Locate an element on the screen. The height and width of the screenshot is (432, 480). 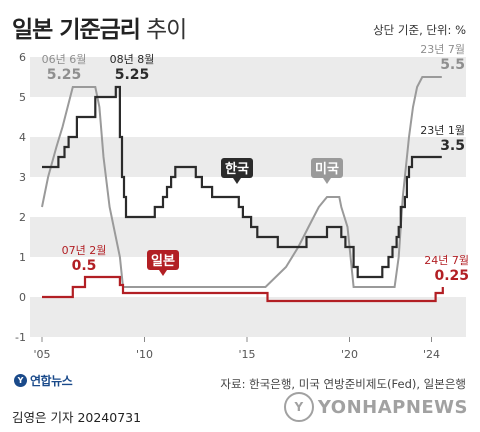
annotation-date: 23년 1월 is located at coordinates (442, 130).